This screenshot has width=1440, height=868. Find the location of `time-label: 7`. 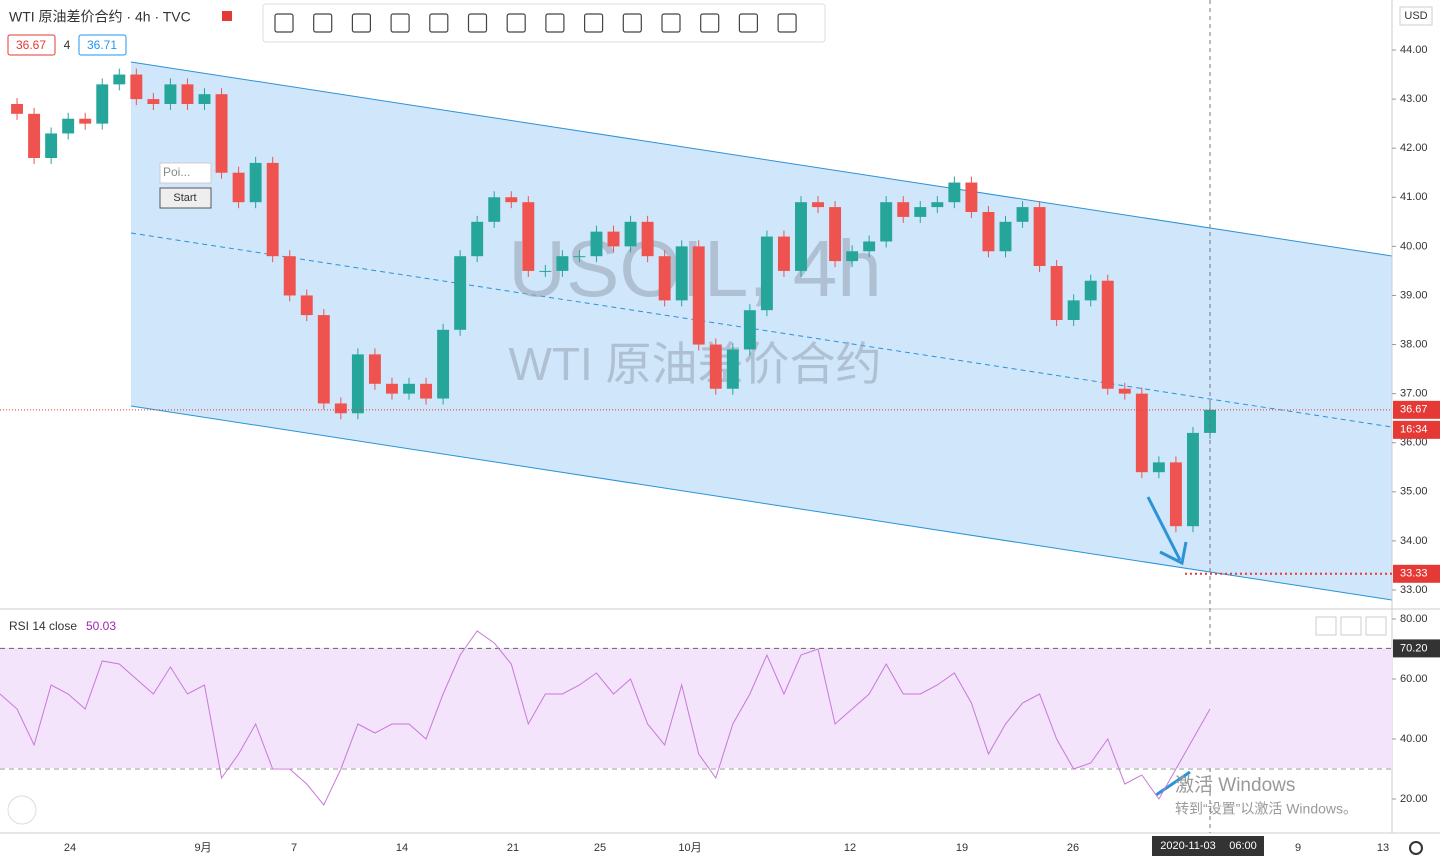

time-label: 7 is located at coordinates (294, 848).